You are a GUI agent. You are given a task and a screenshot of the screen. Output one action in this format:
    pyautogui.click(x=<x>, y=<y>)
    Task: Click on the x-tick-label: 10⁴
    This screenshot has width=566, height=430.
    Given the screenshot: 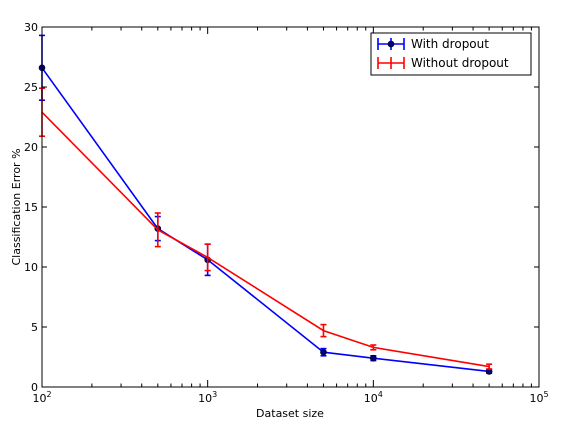 What is the action you would take?
    pyautogui.click(x=373, y=397)
    